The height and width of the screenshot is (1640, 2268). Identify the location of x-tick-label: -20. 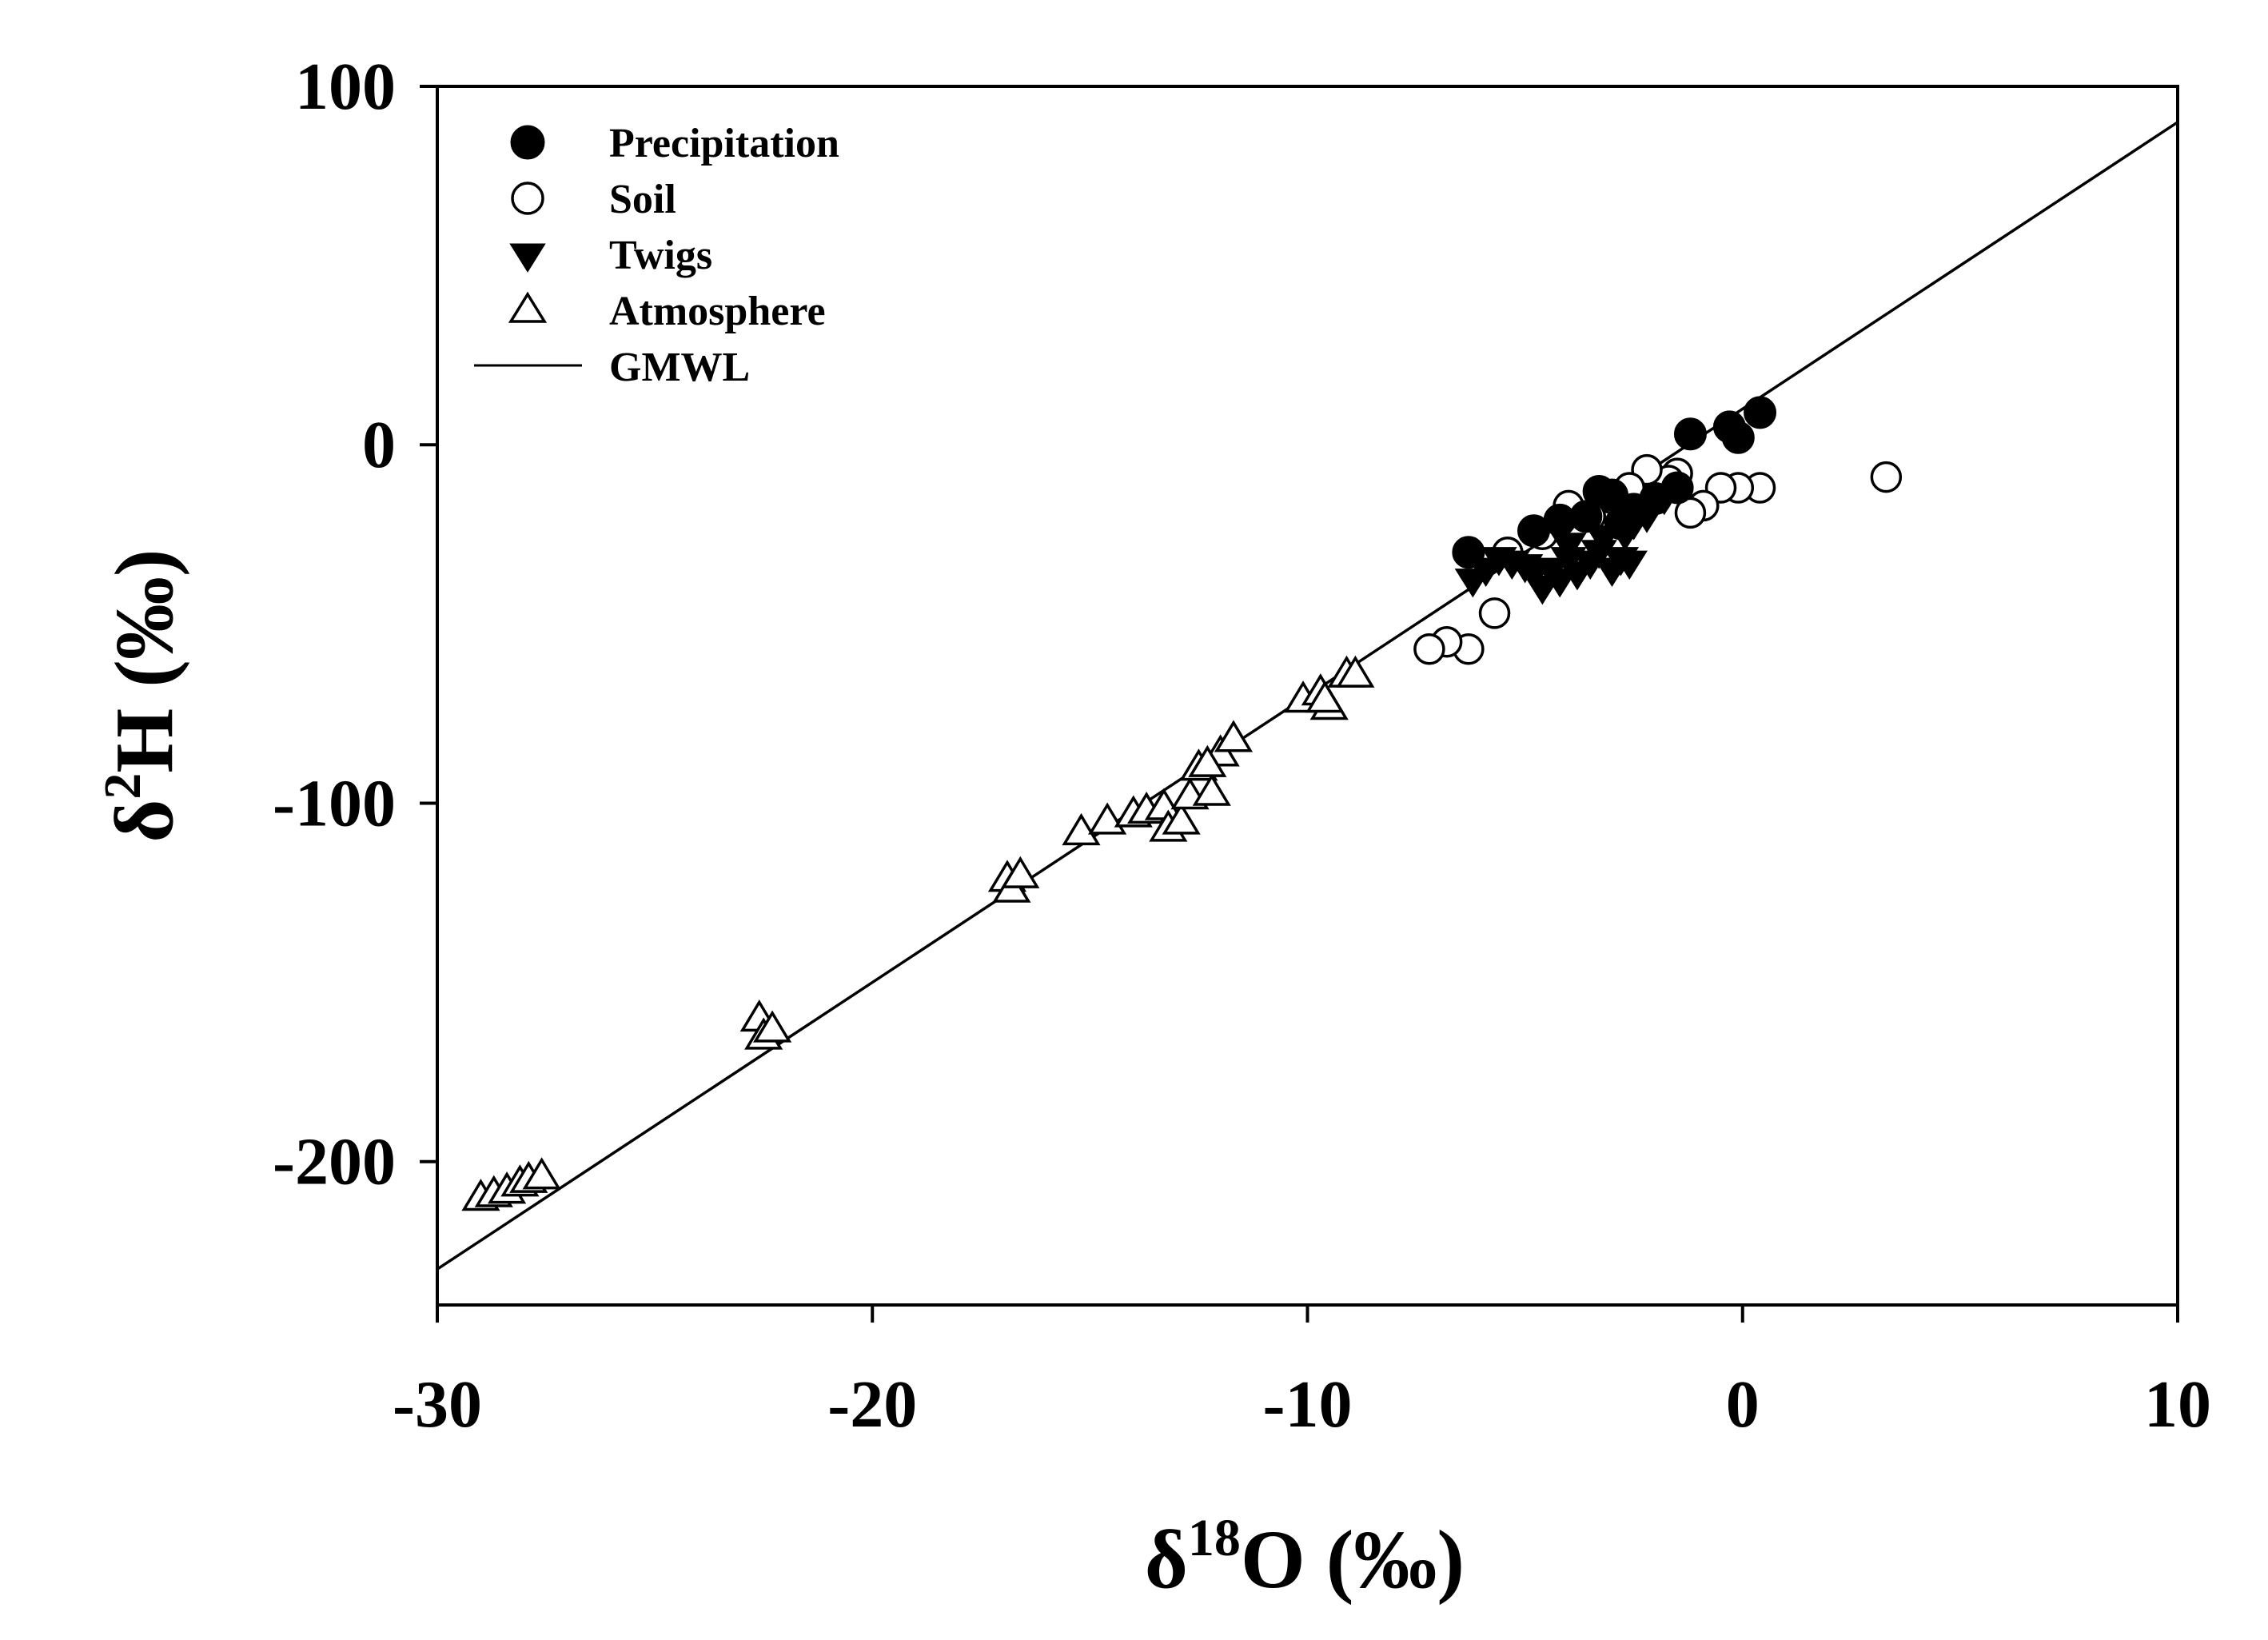
(872, 1404).